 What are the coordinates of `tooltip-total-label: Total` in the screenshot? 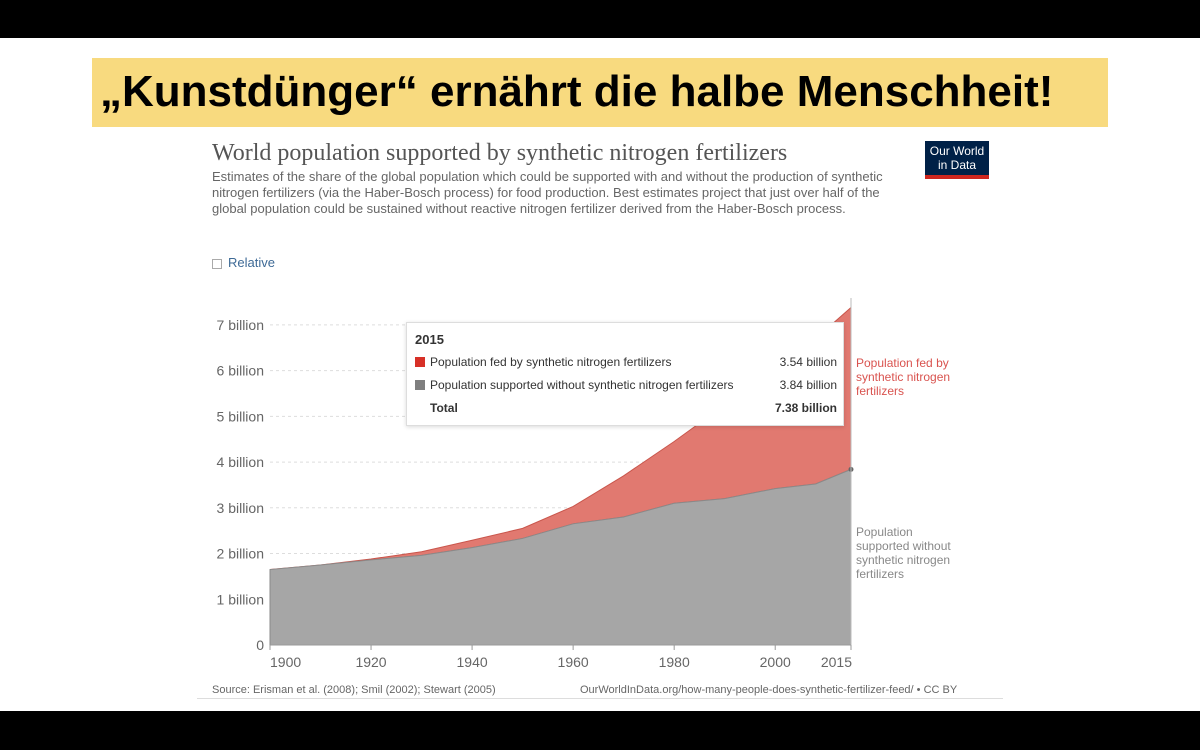 It's located at (444, 408).